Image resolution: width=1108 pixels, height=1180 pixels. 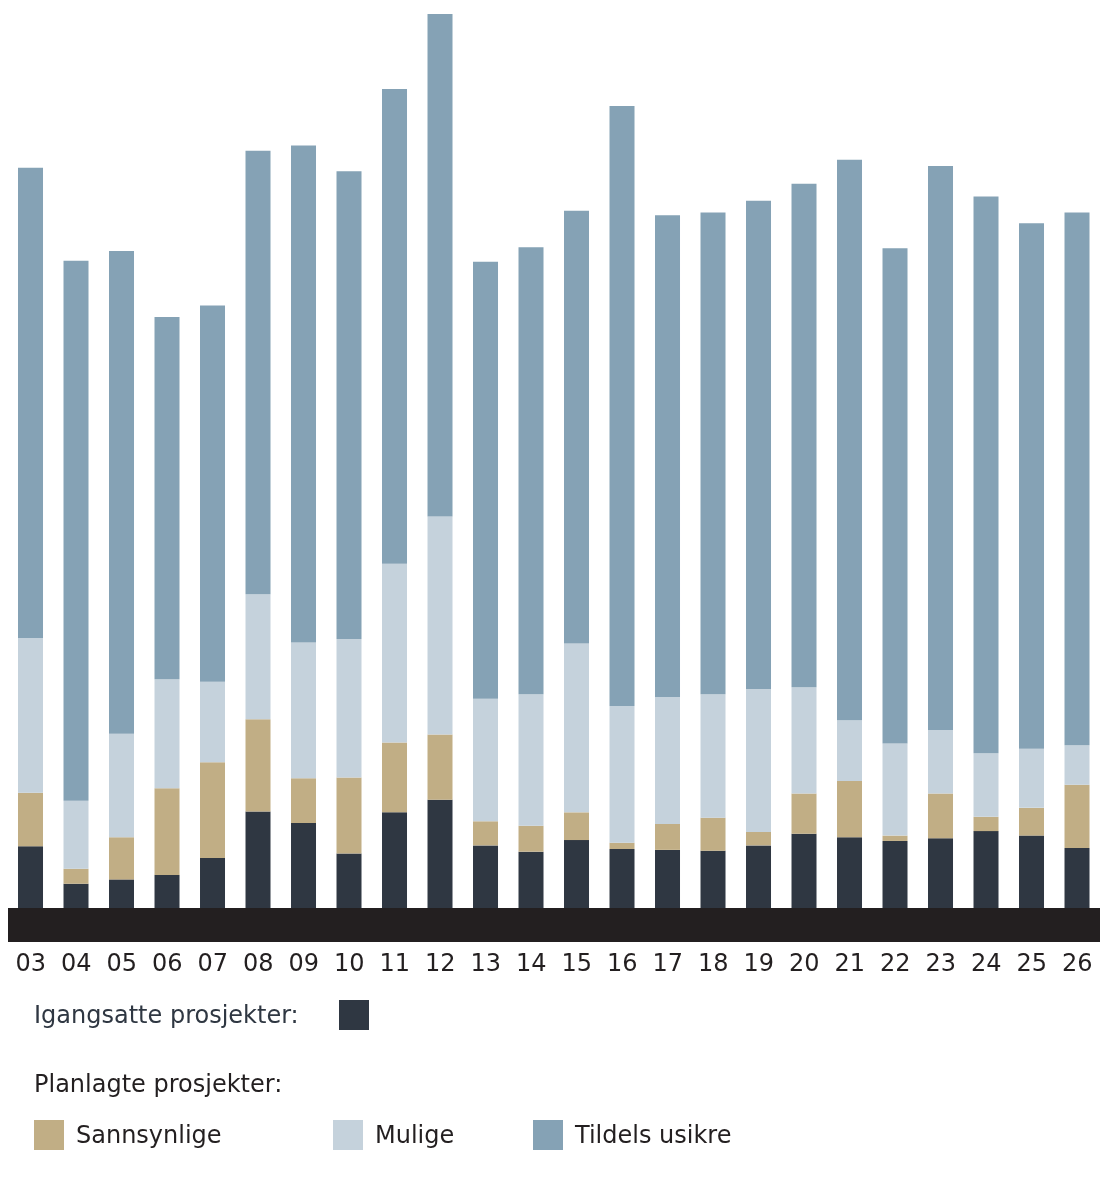 I want to click on x-tick-label: 25, so click(x=1032, y=963).